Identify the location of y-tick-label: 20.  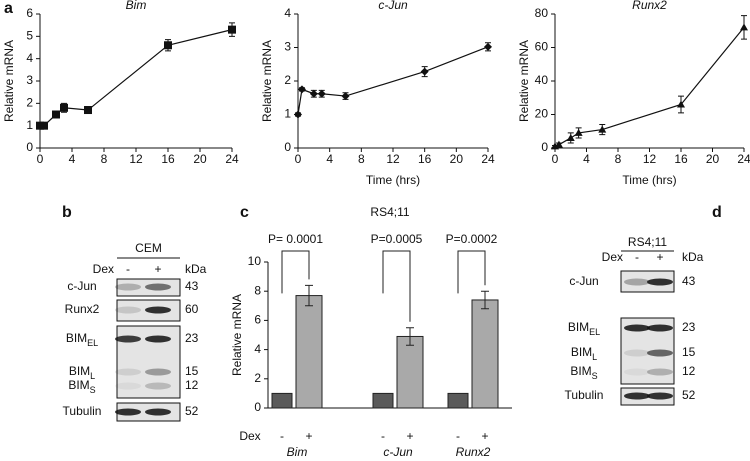
(542, 114).